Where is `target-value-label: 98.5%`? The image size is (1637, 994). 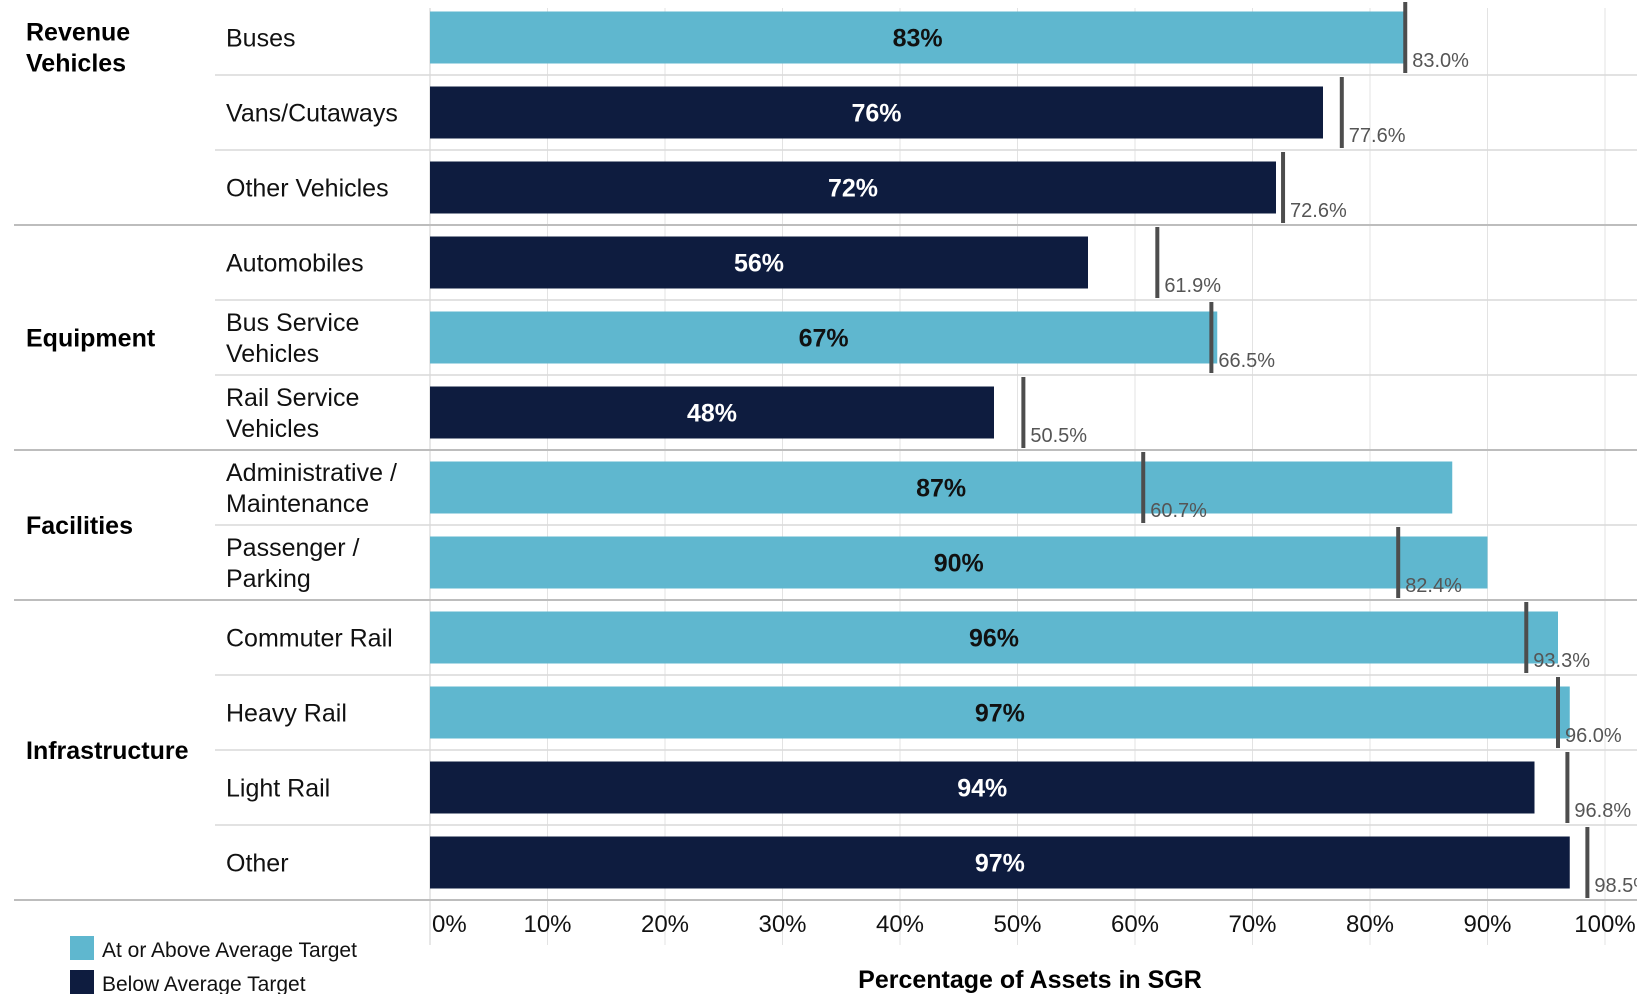
target-value-label: 98.5% is located at coordinates (1615, 886).